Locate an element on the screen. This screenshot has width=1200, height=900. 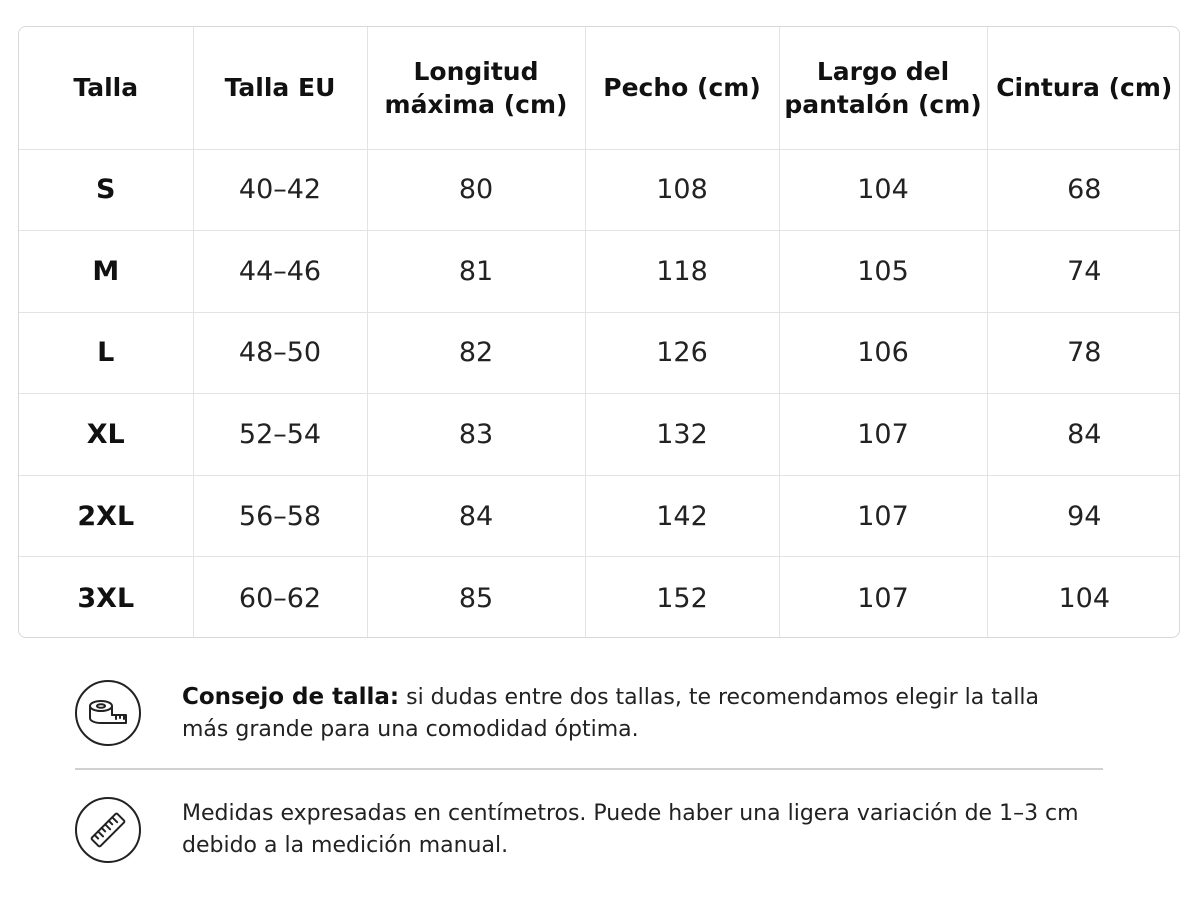
header-largo-pantalon: Largo del pantalón (cm) is located at coordinates (883, 88).